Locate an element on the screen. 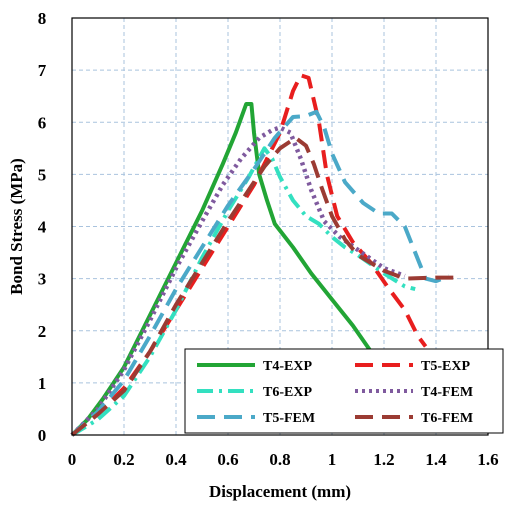  y-tick-label: 1 is located at coordinates (42, 383).